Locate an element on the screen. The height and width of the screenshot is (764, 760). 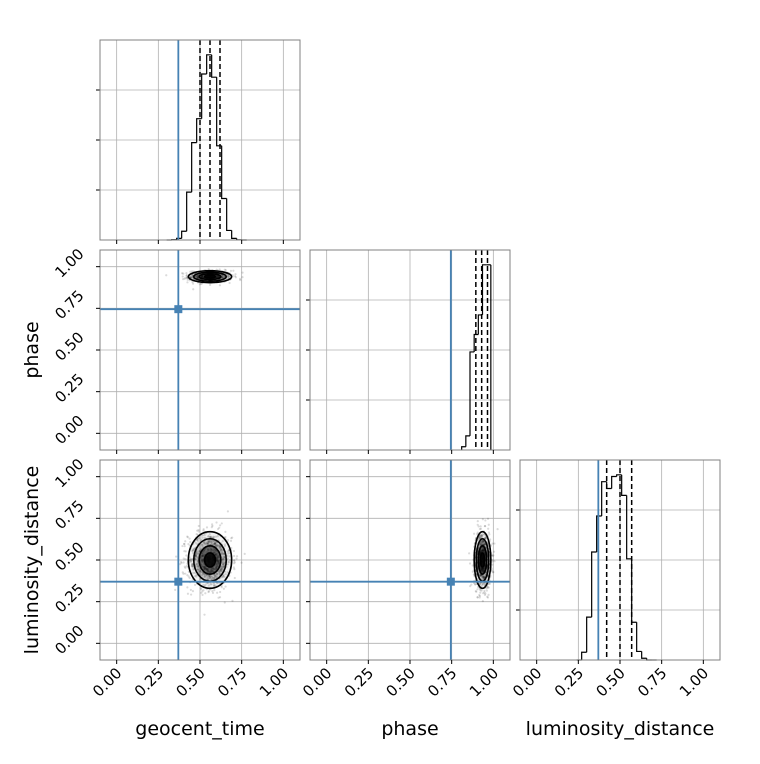
ylabel-luminosity-distance: luminosity_distance is located at coordinates (32, 560).